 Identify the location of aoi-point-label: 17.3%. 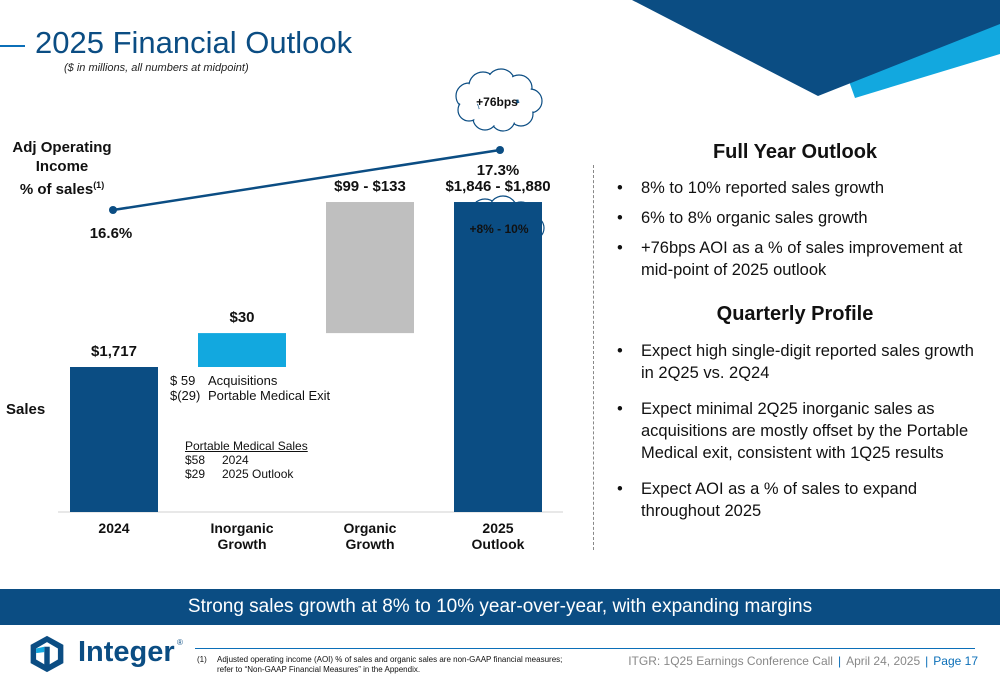
(498, 170).